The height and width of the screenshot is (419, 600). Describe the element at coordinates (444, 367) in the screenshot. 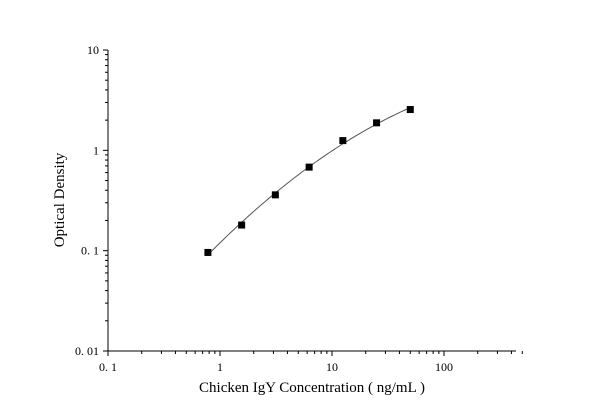

I see `x-tick-label: 100` at that location.